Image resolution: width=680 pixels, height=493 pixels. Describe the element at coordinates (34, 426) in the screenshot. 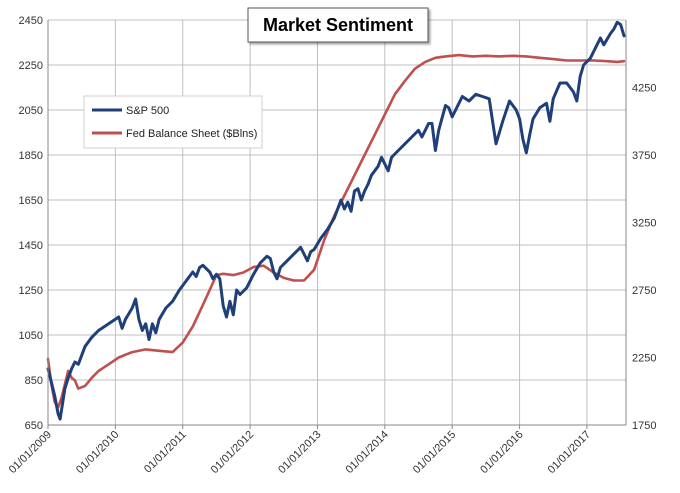

I see `left-tick-label: 650` at that location.